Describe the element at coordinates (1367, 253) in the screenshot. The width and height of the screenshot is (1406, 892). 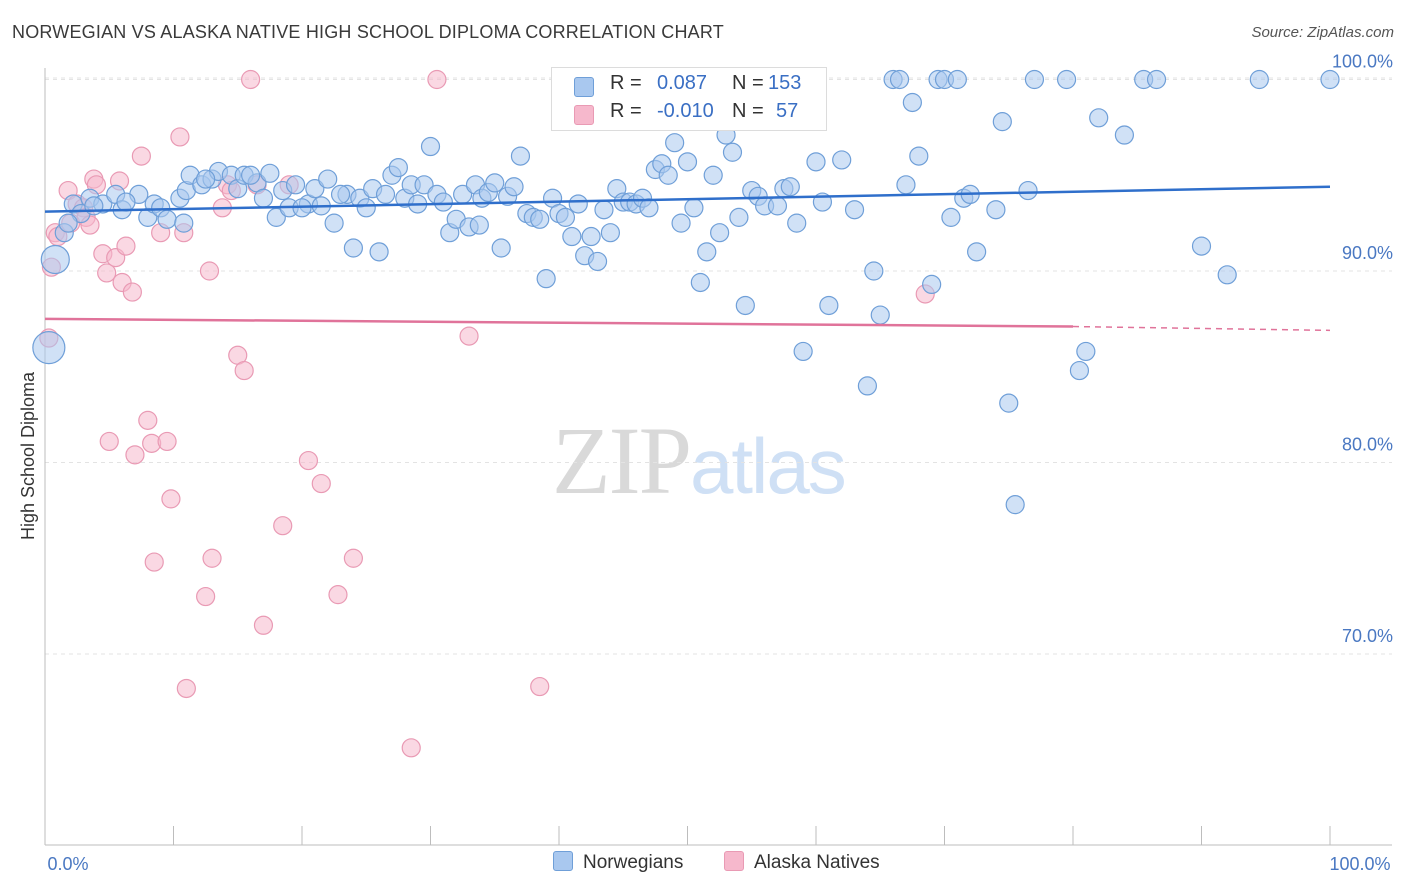
I see `y-tick-label: 90.0%` at that location.